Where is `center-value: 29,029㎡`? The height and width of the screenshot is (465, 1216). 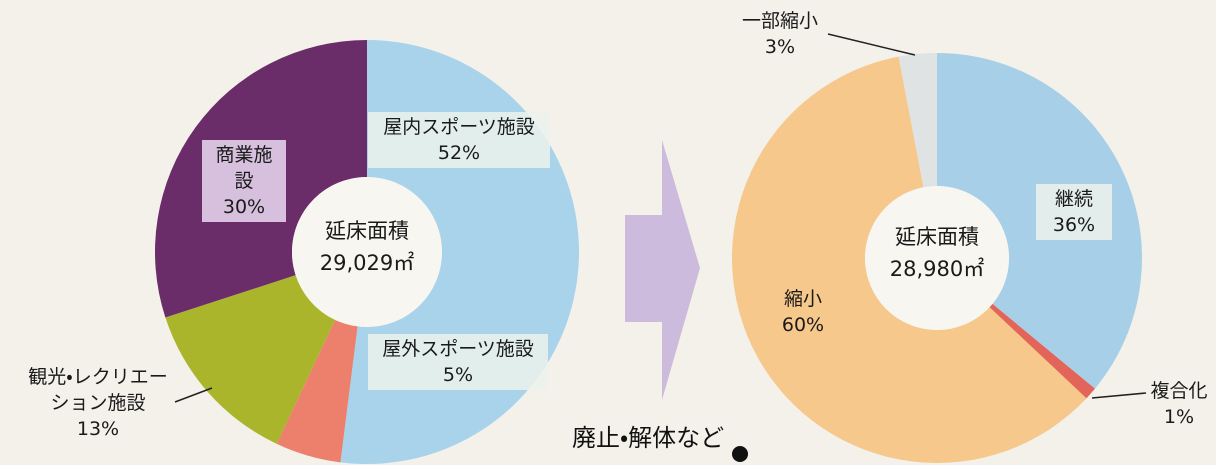 center-value: 29,029㎡ is located at coordinates (367, 263).